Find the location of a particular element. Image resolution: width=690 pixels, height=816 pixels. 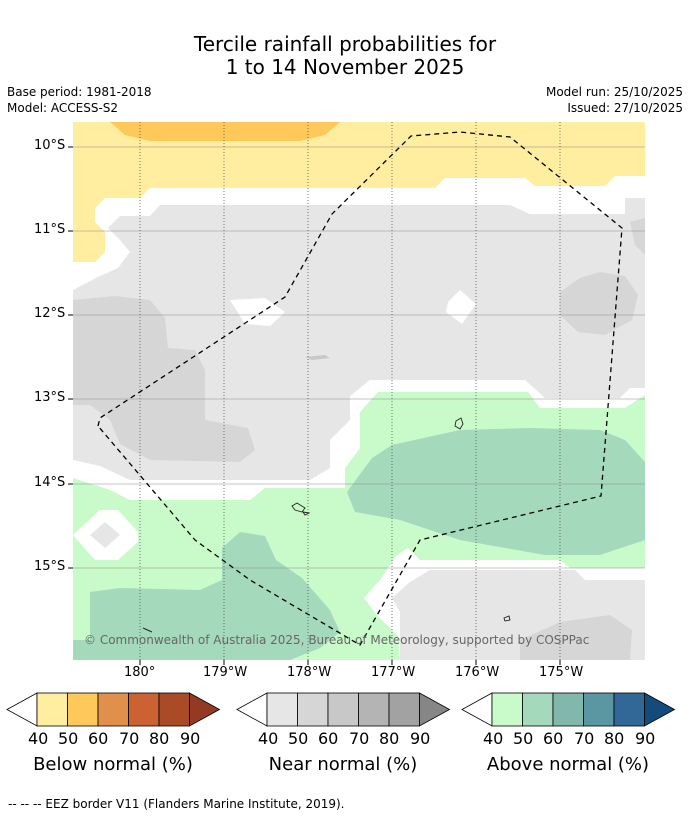

cb-near-tick-60: 60 is located at coordinates (328, 738).